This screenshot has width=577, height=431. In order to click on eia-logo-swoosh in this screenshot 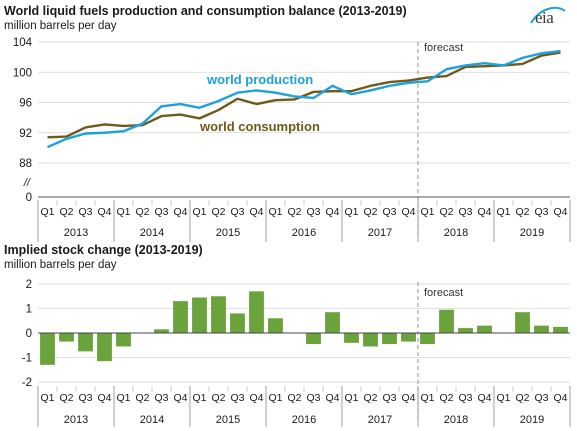, I will do `click(548, 15)`.